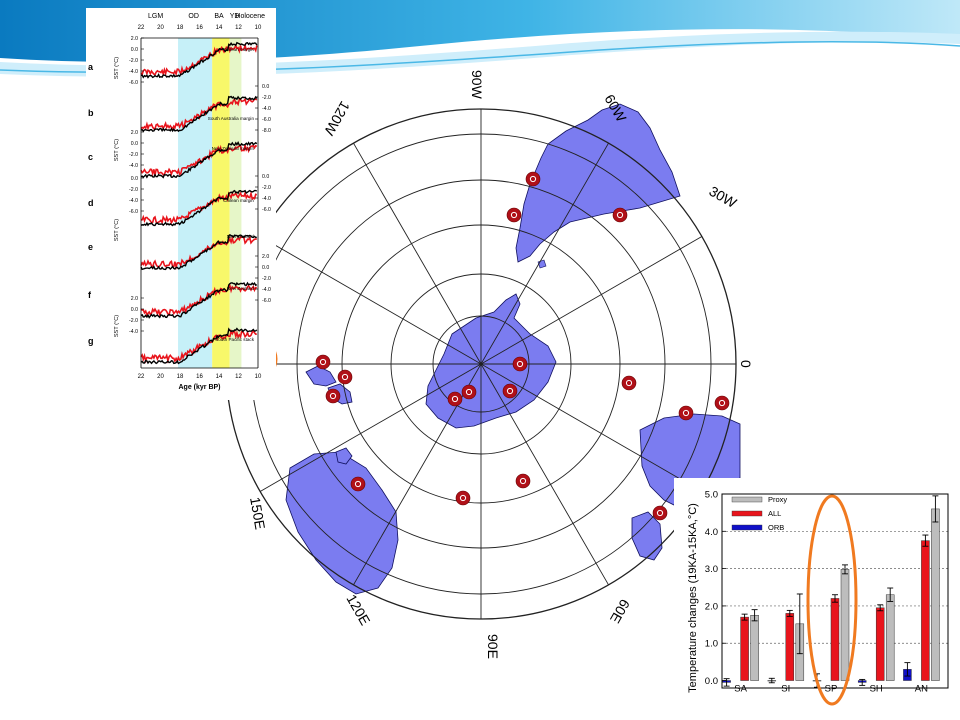  What do you see at coordinates (193, 16) in the screenshot?
I see `period-label: OD` at bounding box center [193, 16].